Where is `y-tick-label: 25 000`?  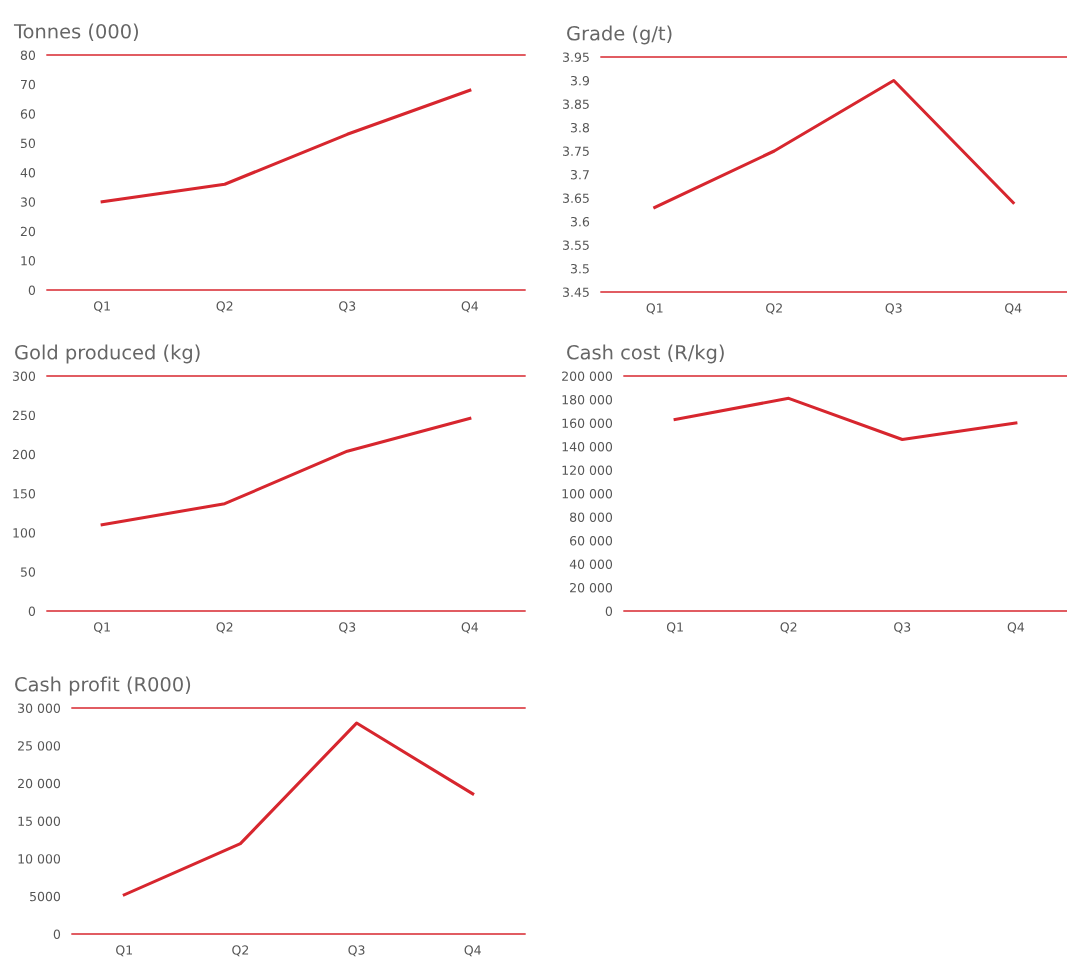
y-tick-label: 25 000 is located at coordinates (39, 746).